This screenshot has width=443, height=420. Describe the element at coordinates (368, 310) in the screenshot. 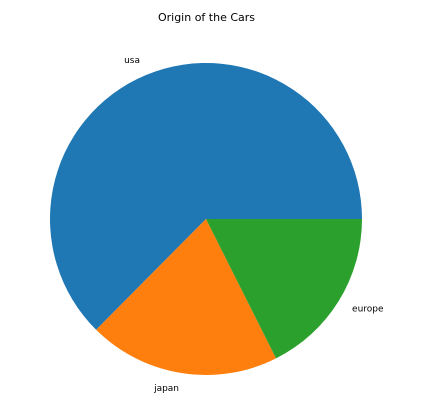

I see `pie-label-europe: europe` at that location.